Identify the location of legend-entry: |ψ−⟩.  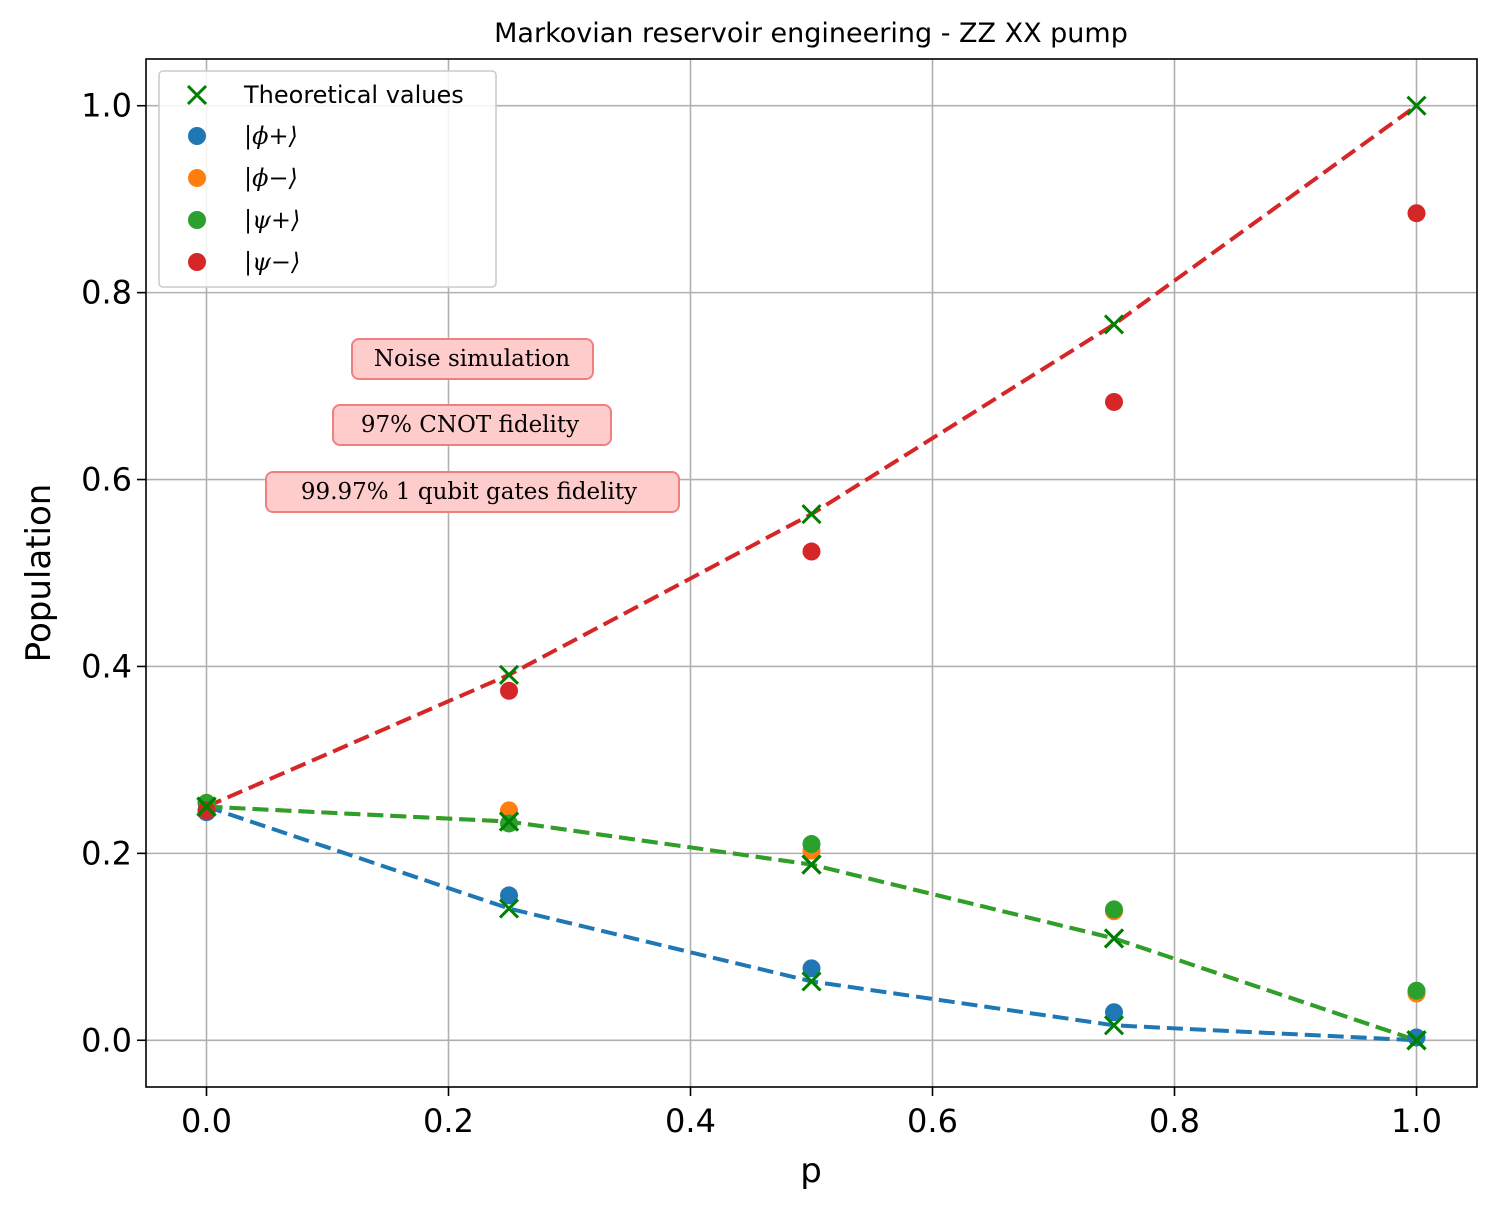
(244, 262).